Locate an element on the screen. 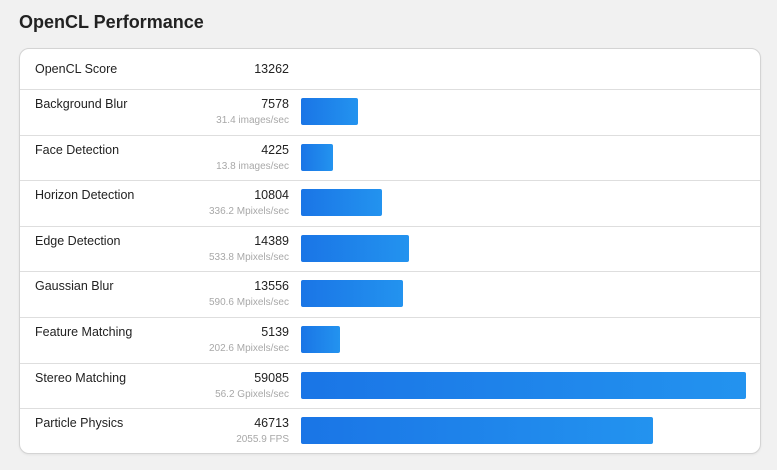 The image size is (777, 470). benchmark-row: Particle Physics 46713 2055.9 FPS is located at coordinates (390, 431).